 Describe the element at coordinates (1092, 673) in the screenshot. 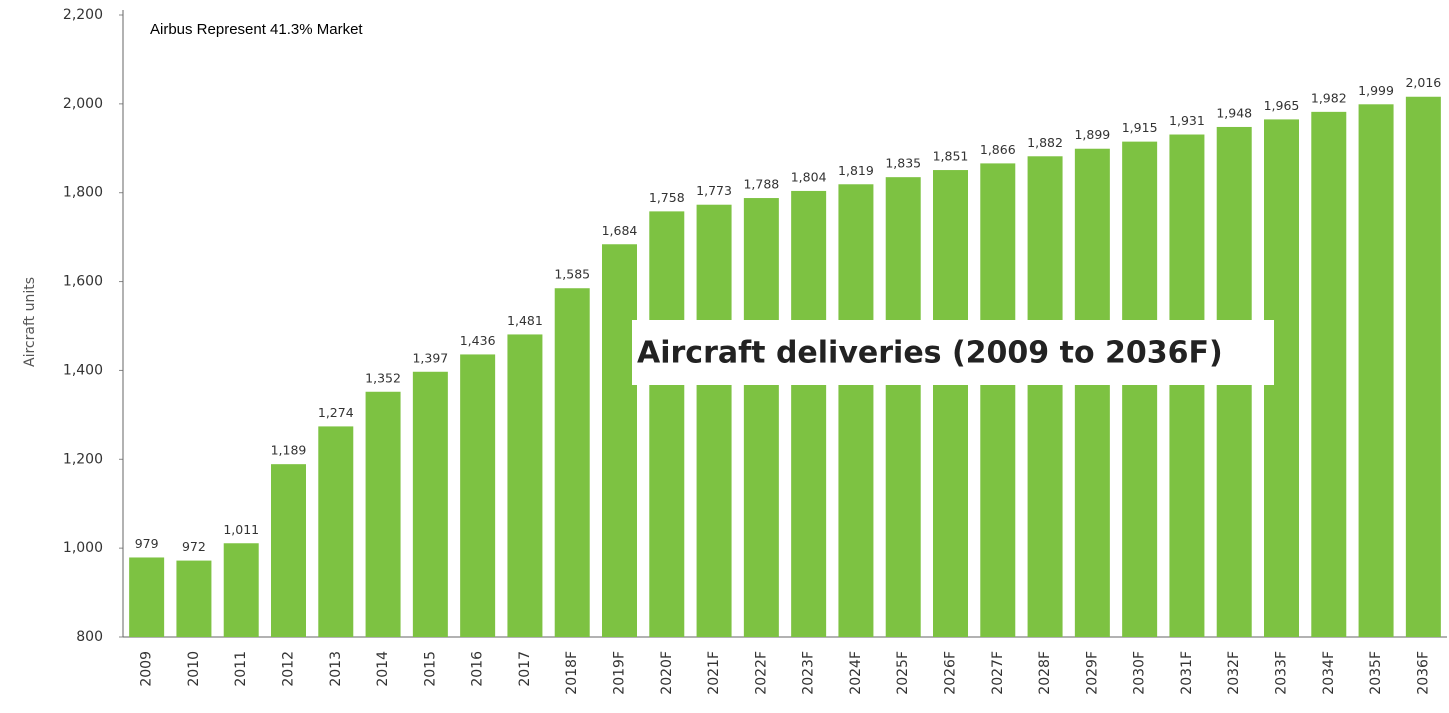

I see `x-tick-label: 2029F` at that location.